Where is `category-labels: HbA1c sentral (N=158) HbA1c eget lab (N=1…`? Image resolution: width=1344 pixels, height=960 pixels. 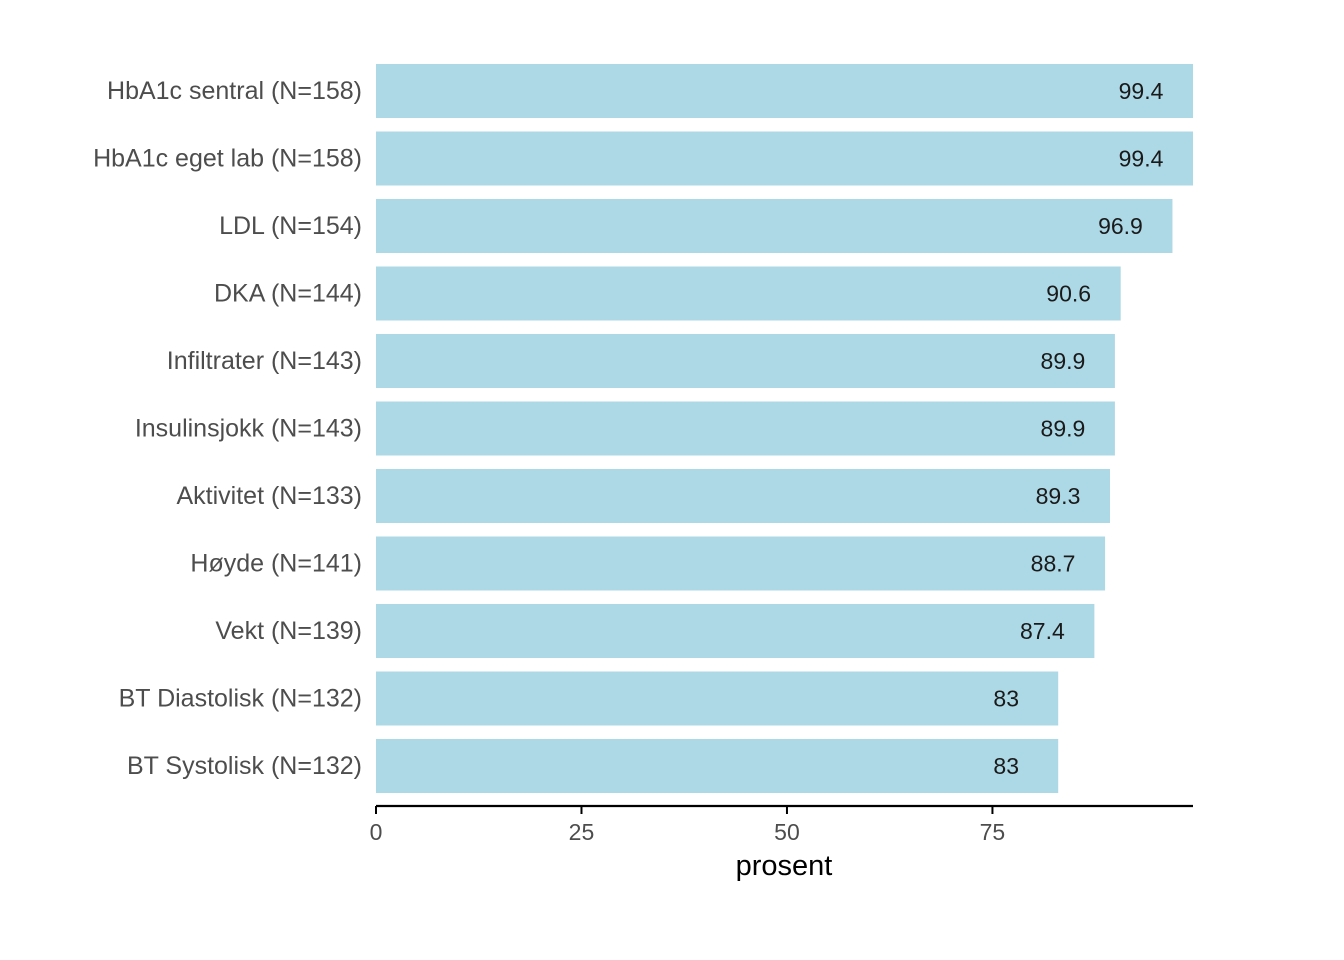 category-labels: HbA1c sentral (N=158) HbA1c eget lab (N=1… is located at coordinates (227, 428).